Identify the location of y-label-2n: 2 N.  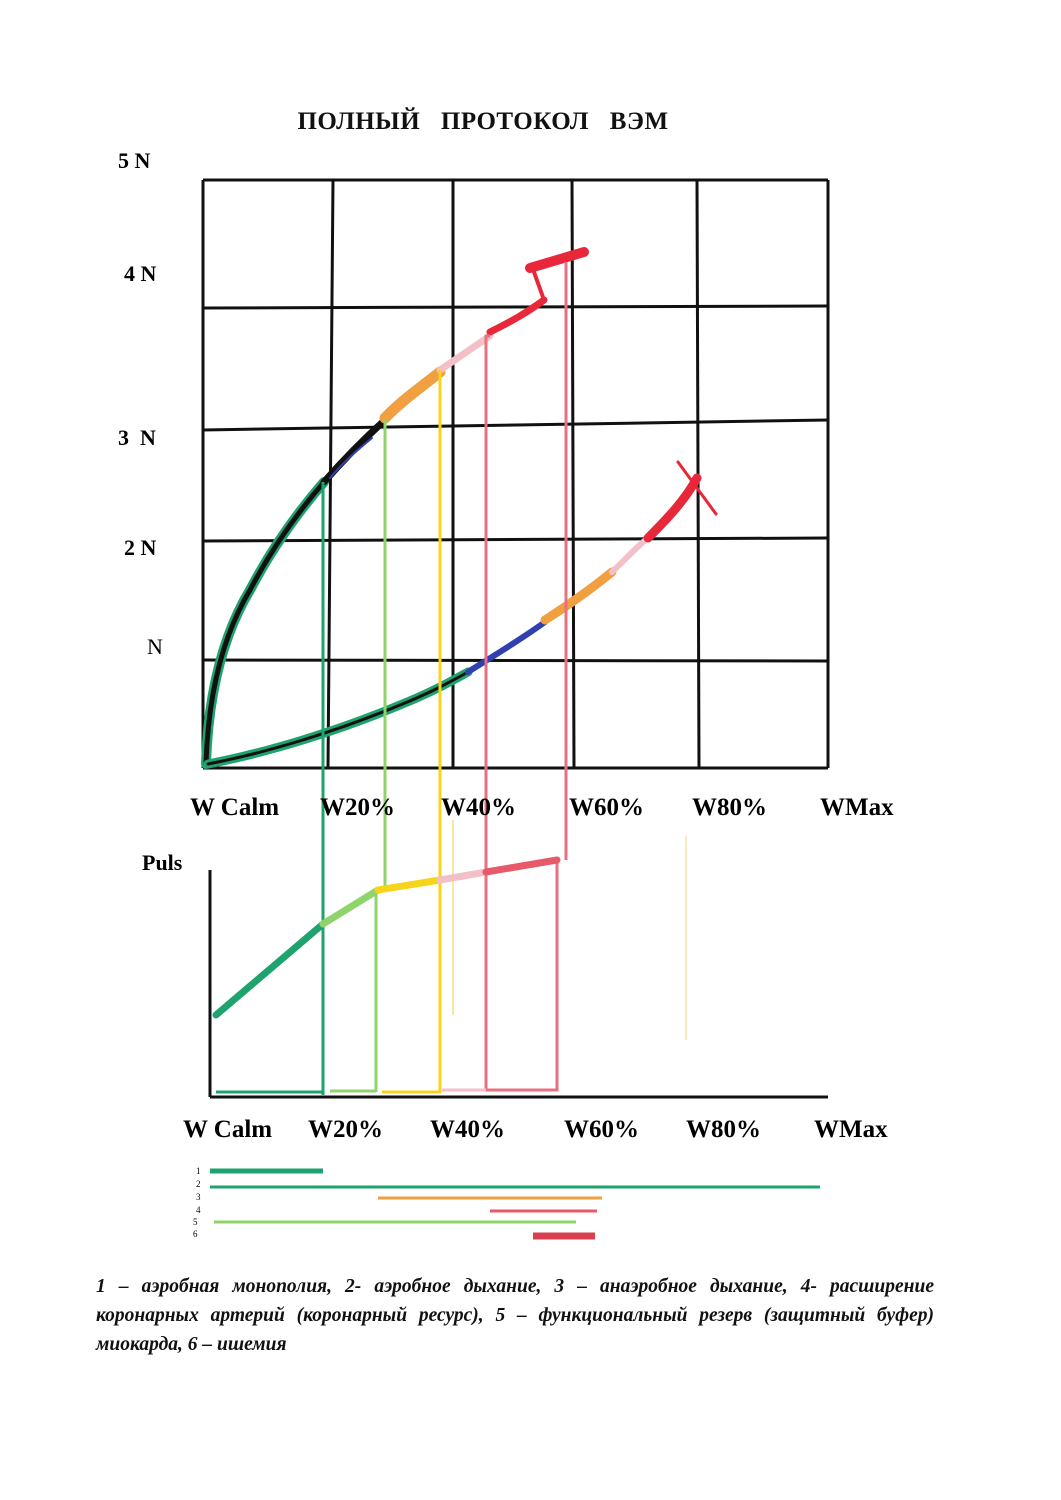
(140, 547).